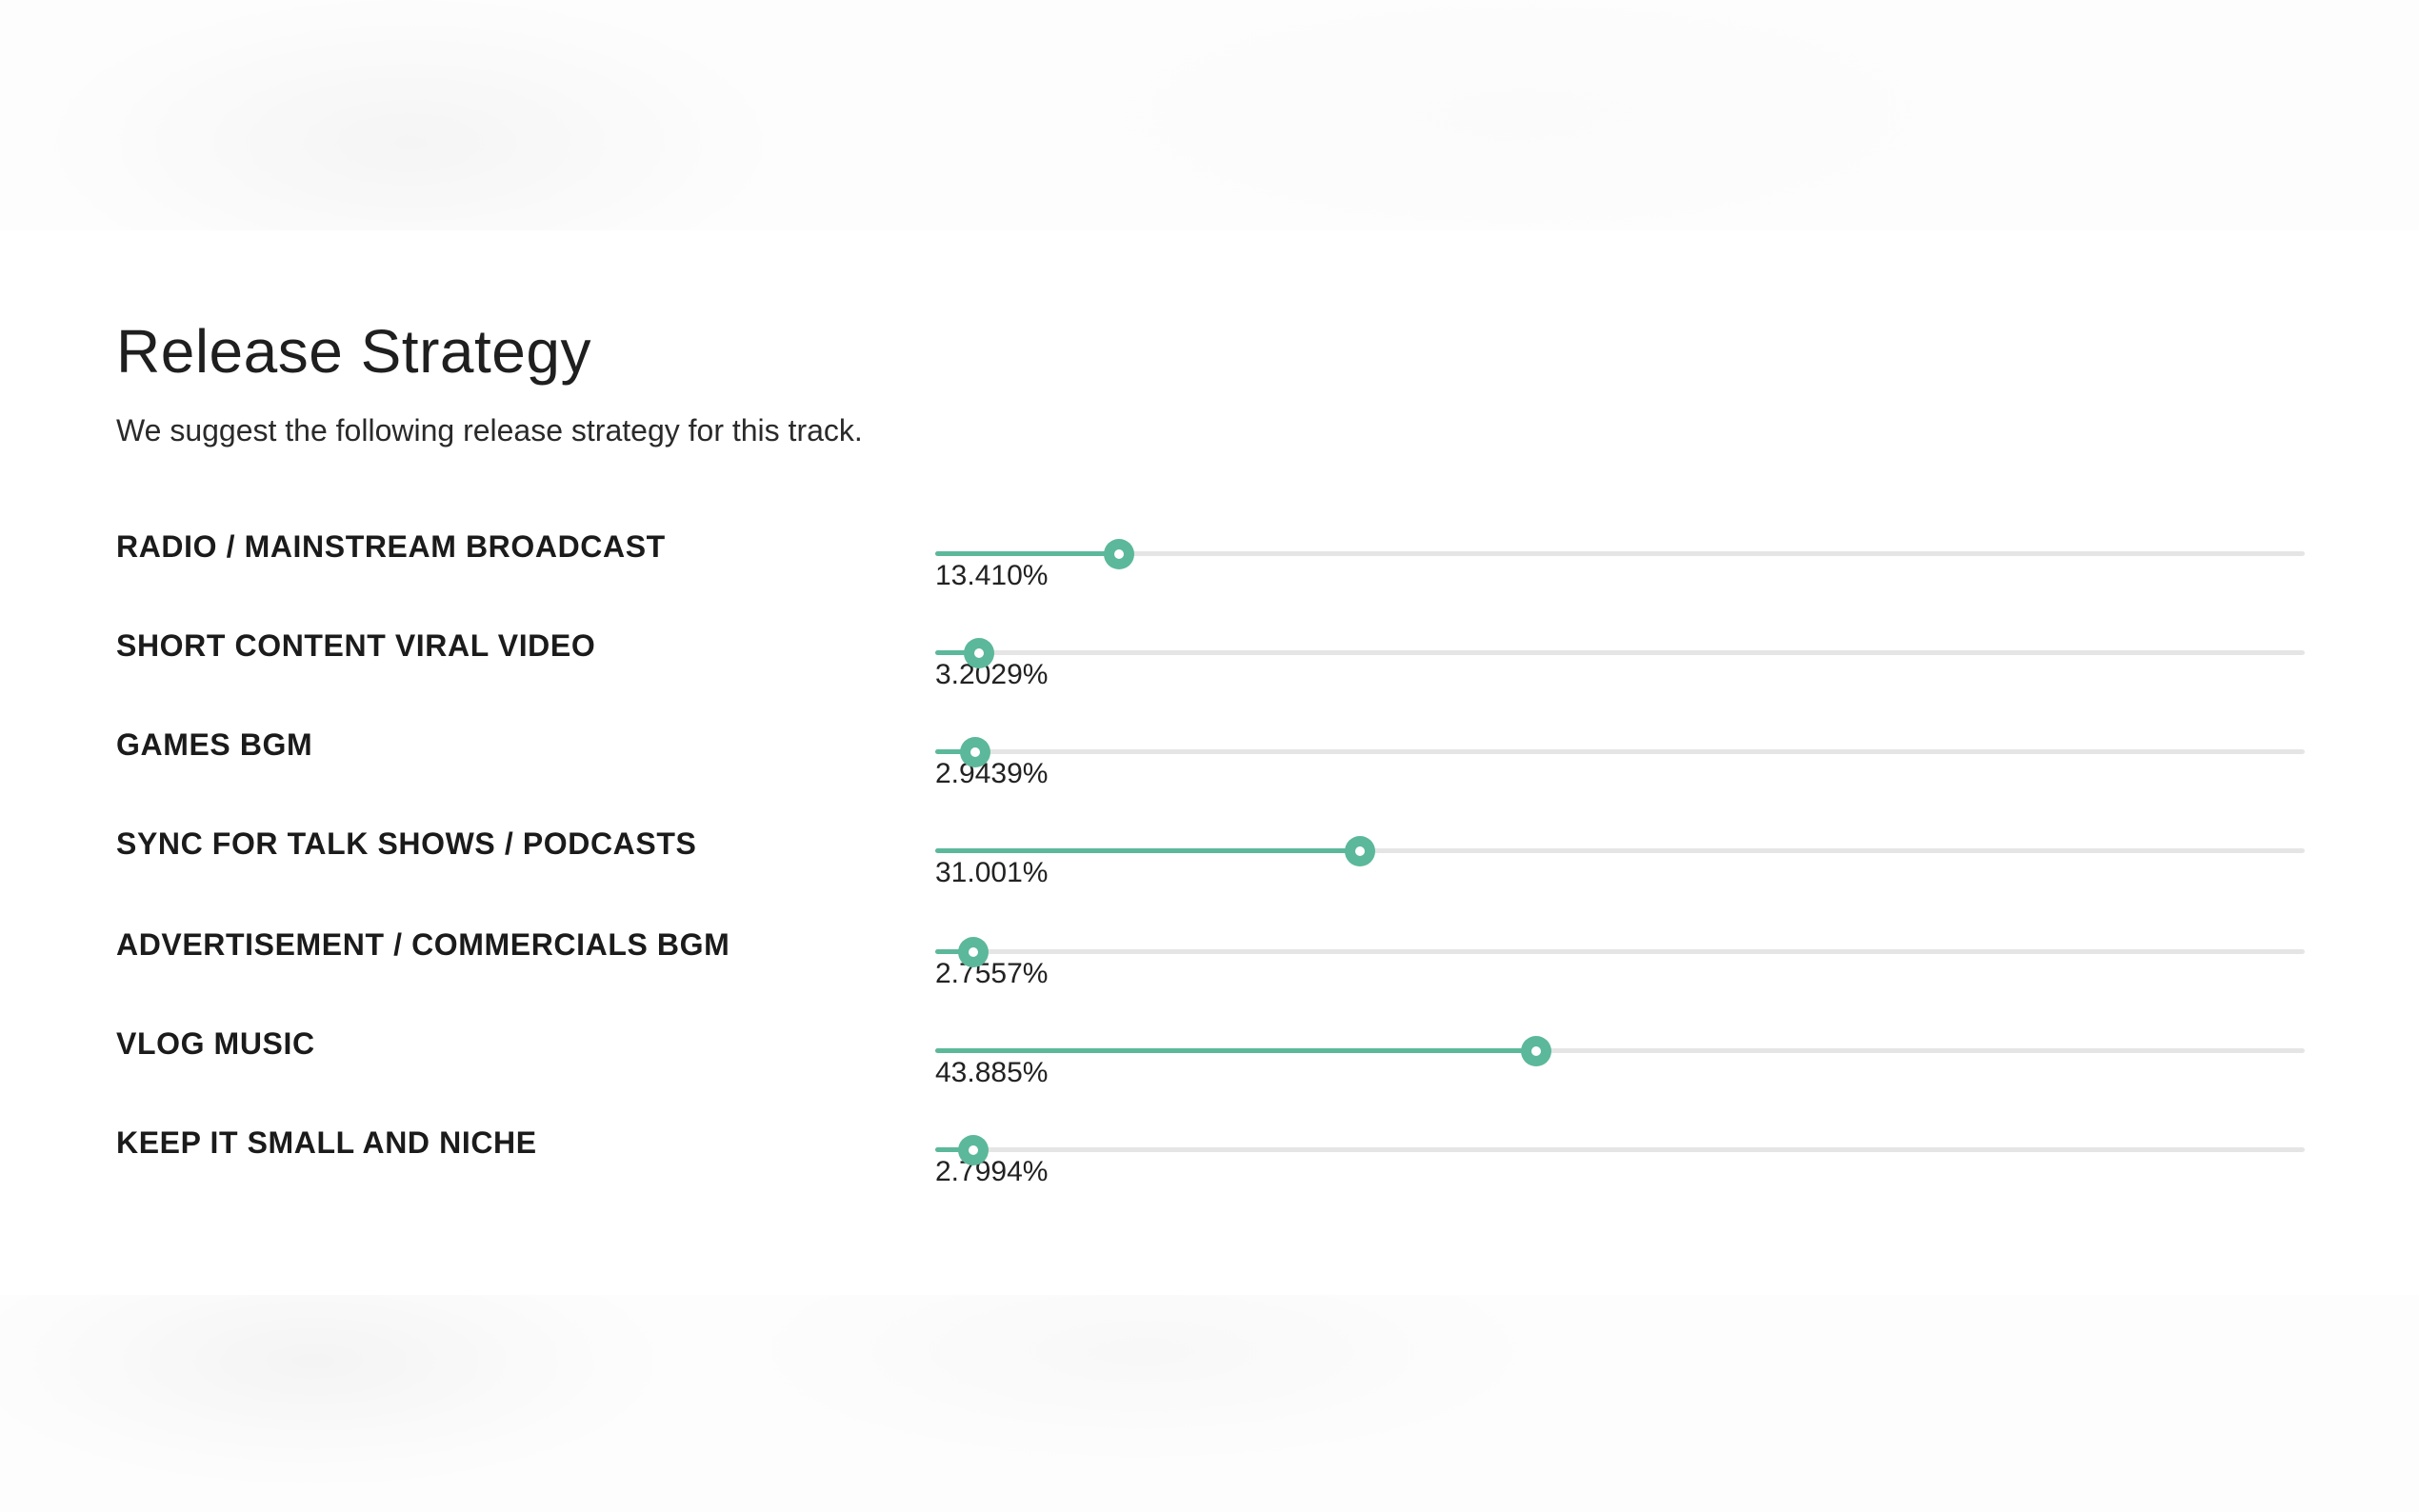  I want to click on strategy-row: ADVERTISEMENT / COMMERCIALS BGM 2.7557%, so click(1209, 977).